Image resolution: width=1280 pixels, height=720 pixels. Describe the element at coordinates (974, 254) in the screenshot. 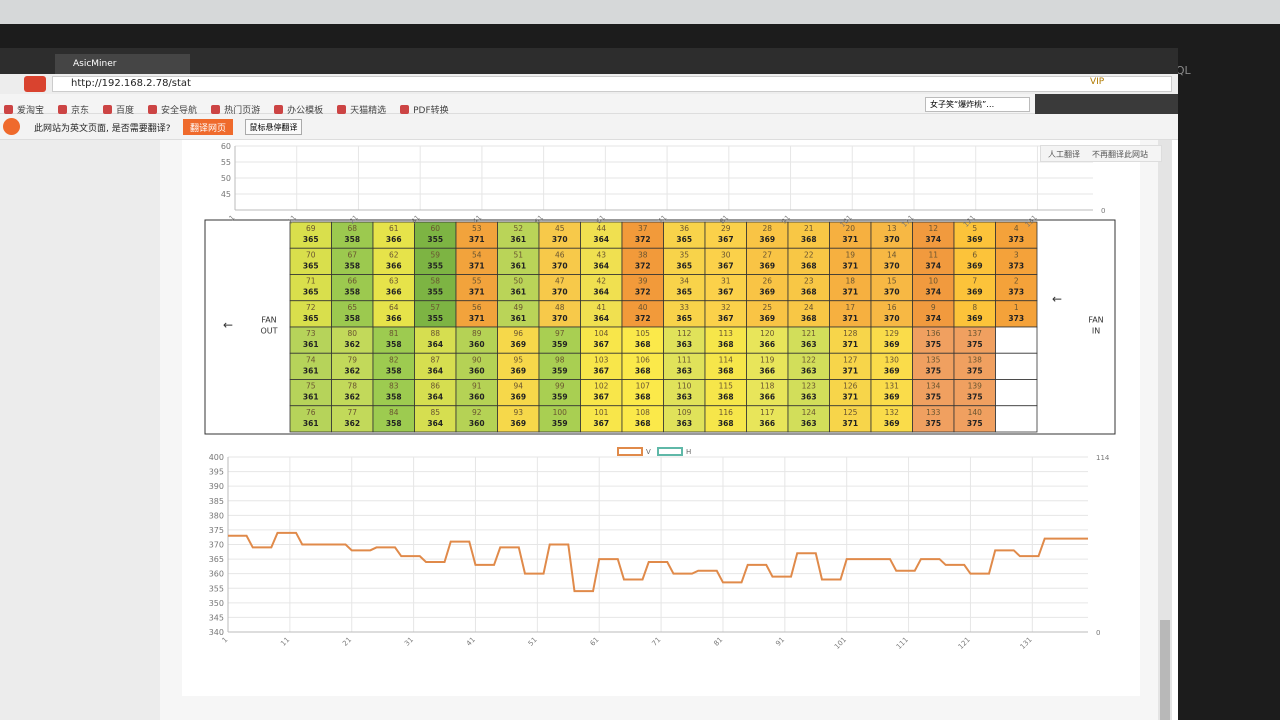

I see `cell-id: 6` at that location.